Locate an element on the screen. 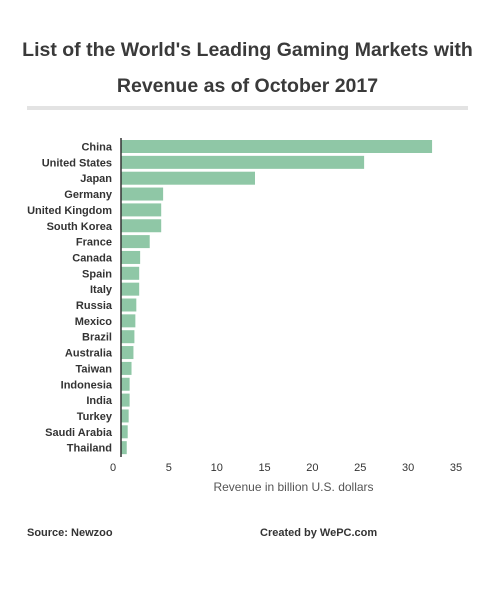 This screenshot has width=495, height=597. category-label-thailand: Thailand is located at coordinates (89, 449).